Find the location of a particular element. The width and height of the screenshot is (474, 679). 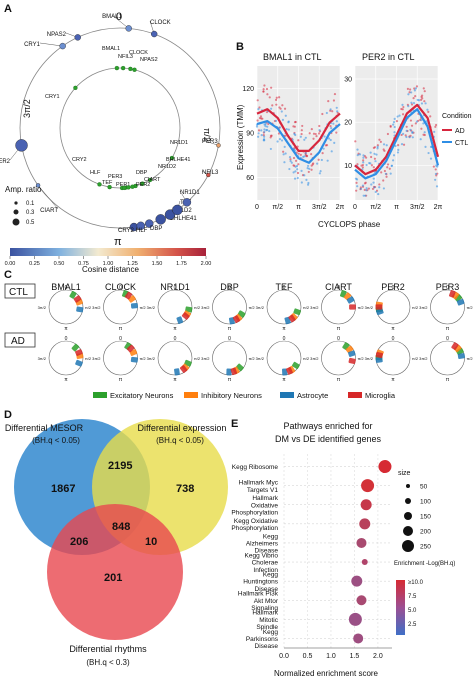

e-colorbar-tick-label: ≥10.0 is located at coordinates (416, 583).